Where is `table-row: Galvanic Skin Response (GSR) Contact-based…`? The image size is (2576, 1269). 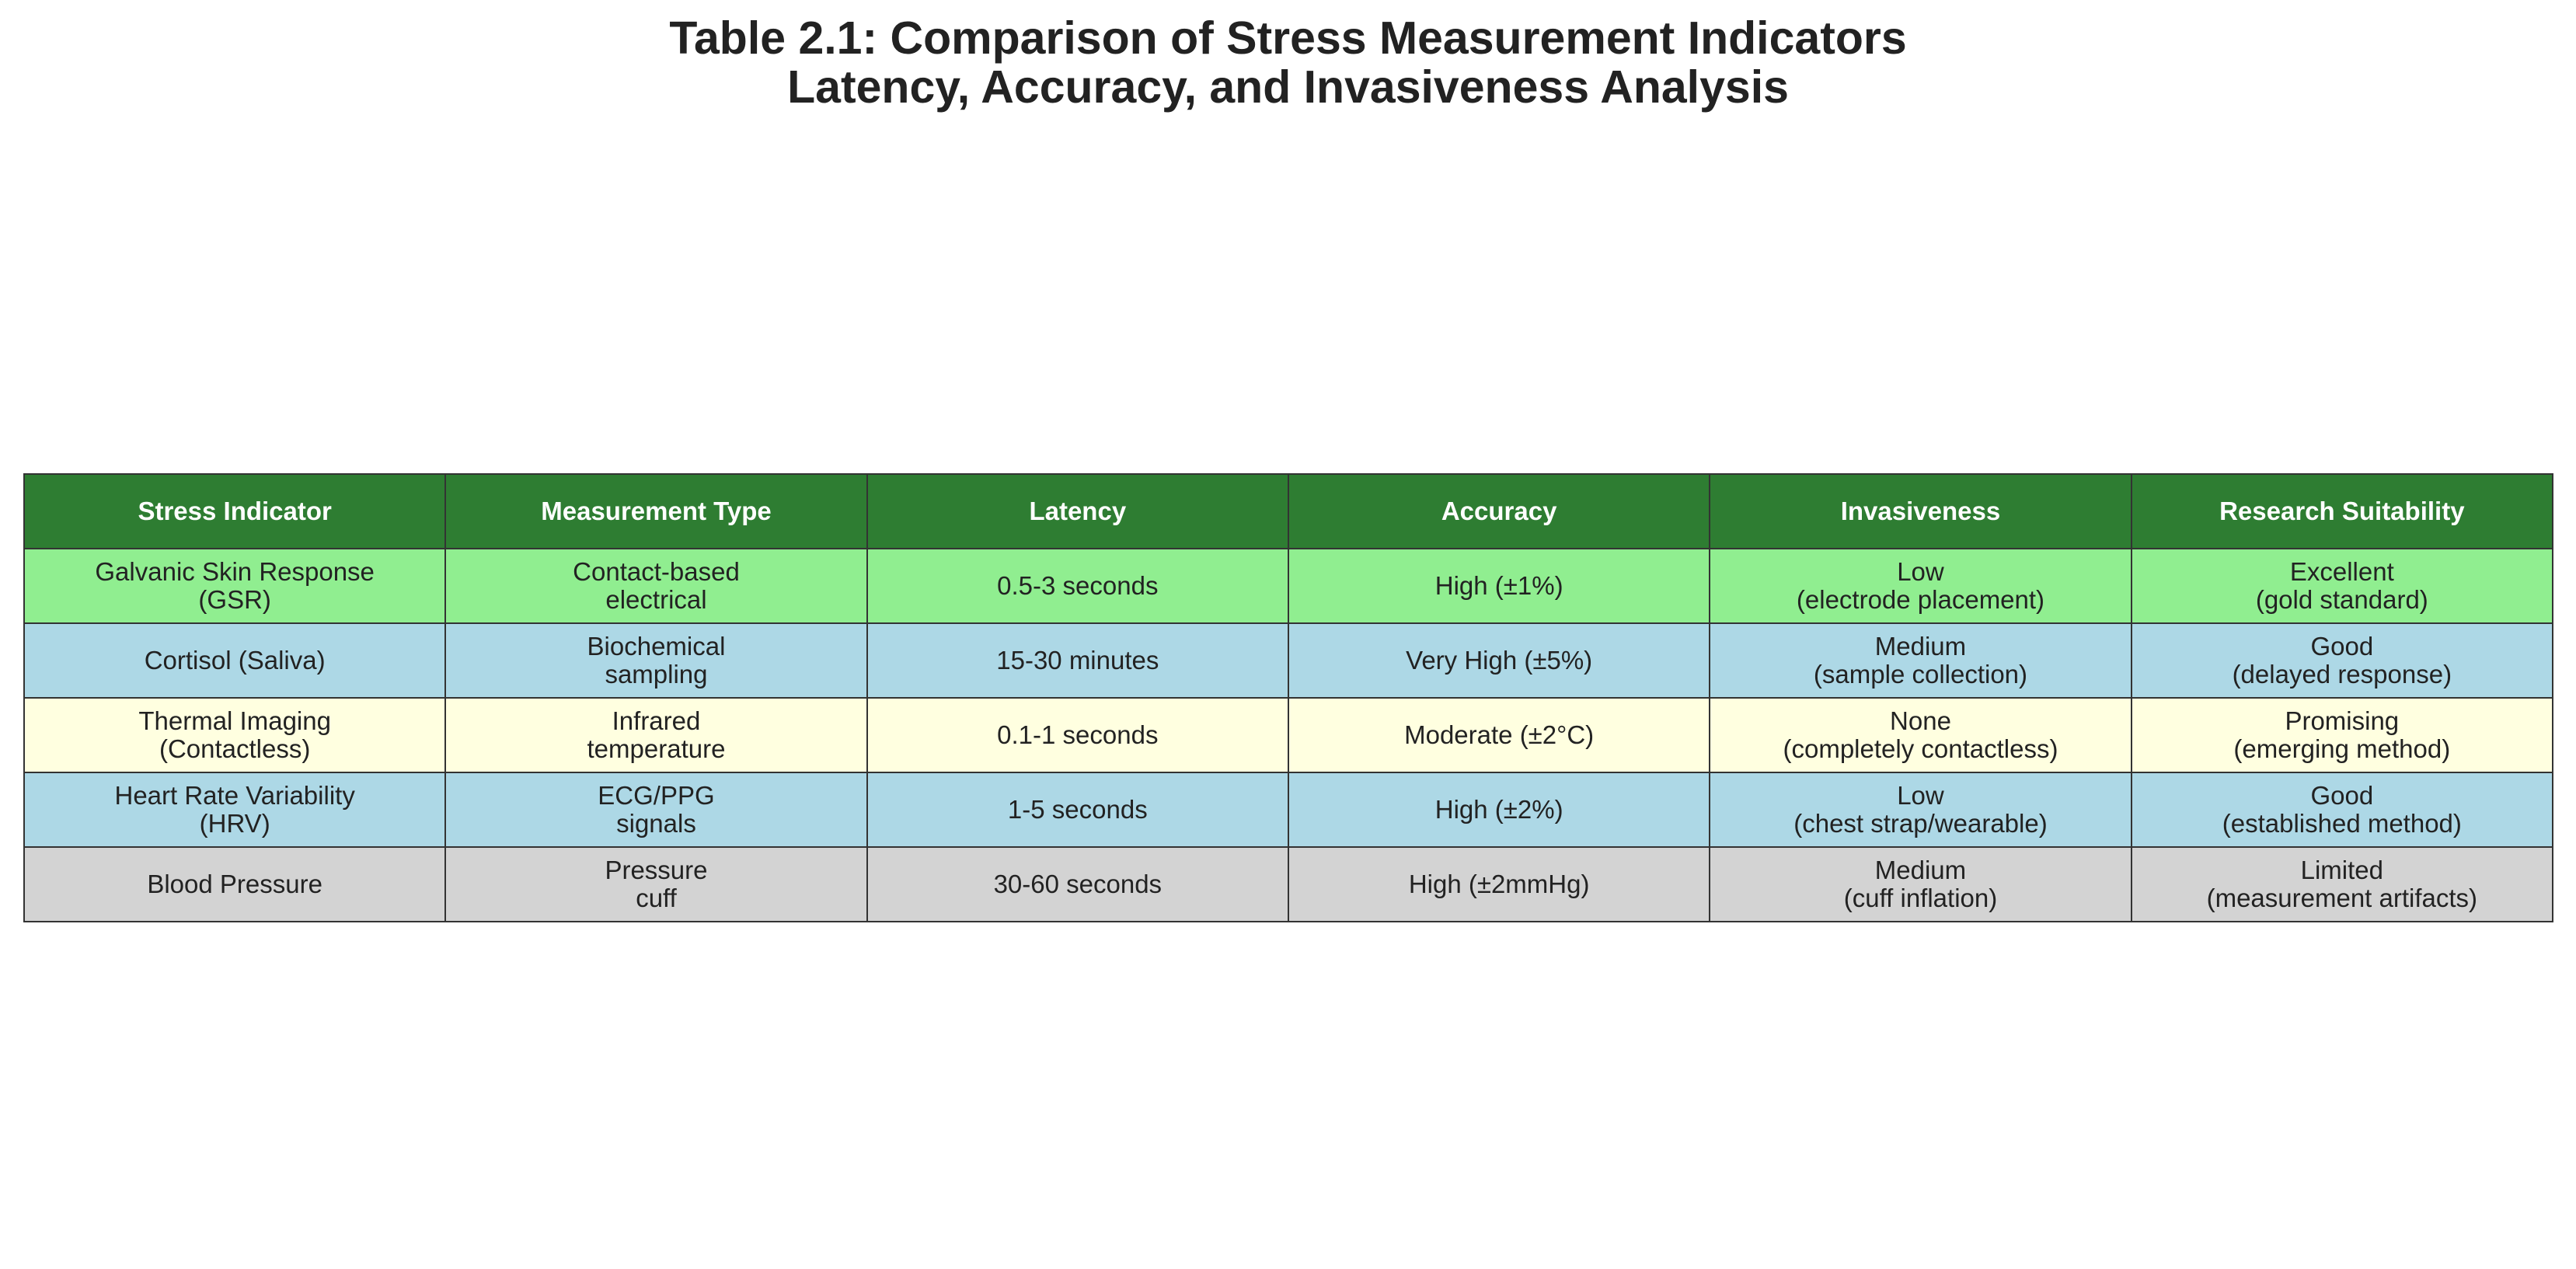
table-row: Galvanic Skin Response (GSR) Contact-based… is located at coordinates (1288, 586).